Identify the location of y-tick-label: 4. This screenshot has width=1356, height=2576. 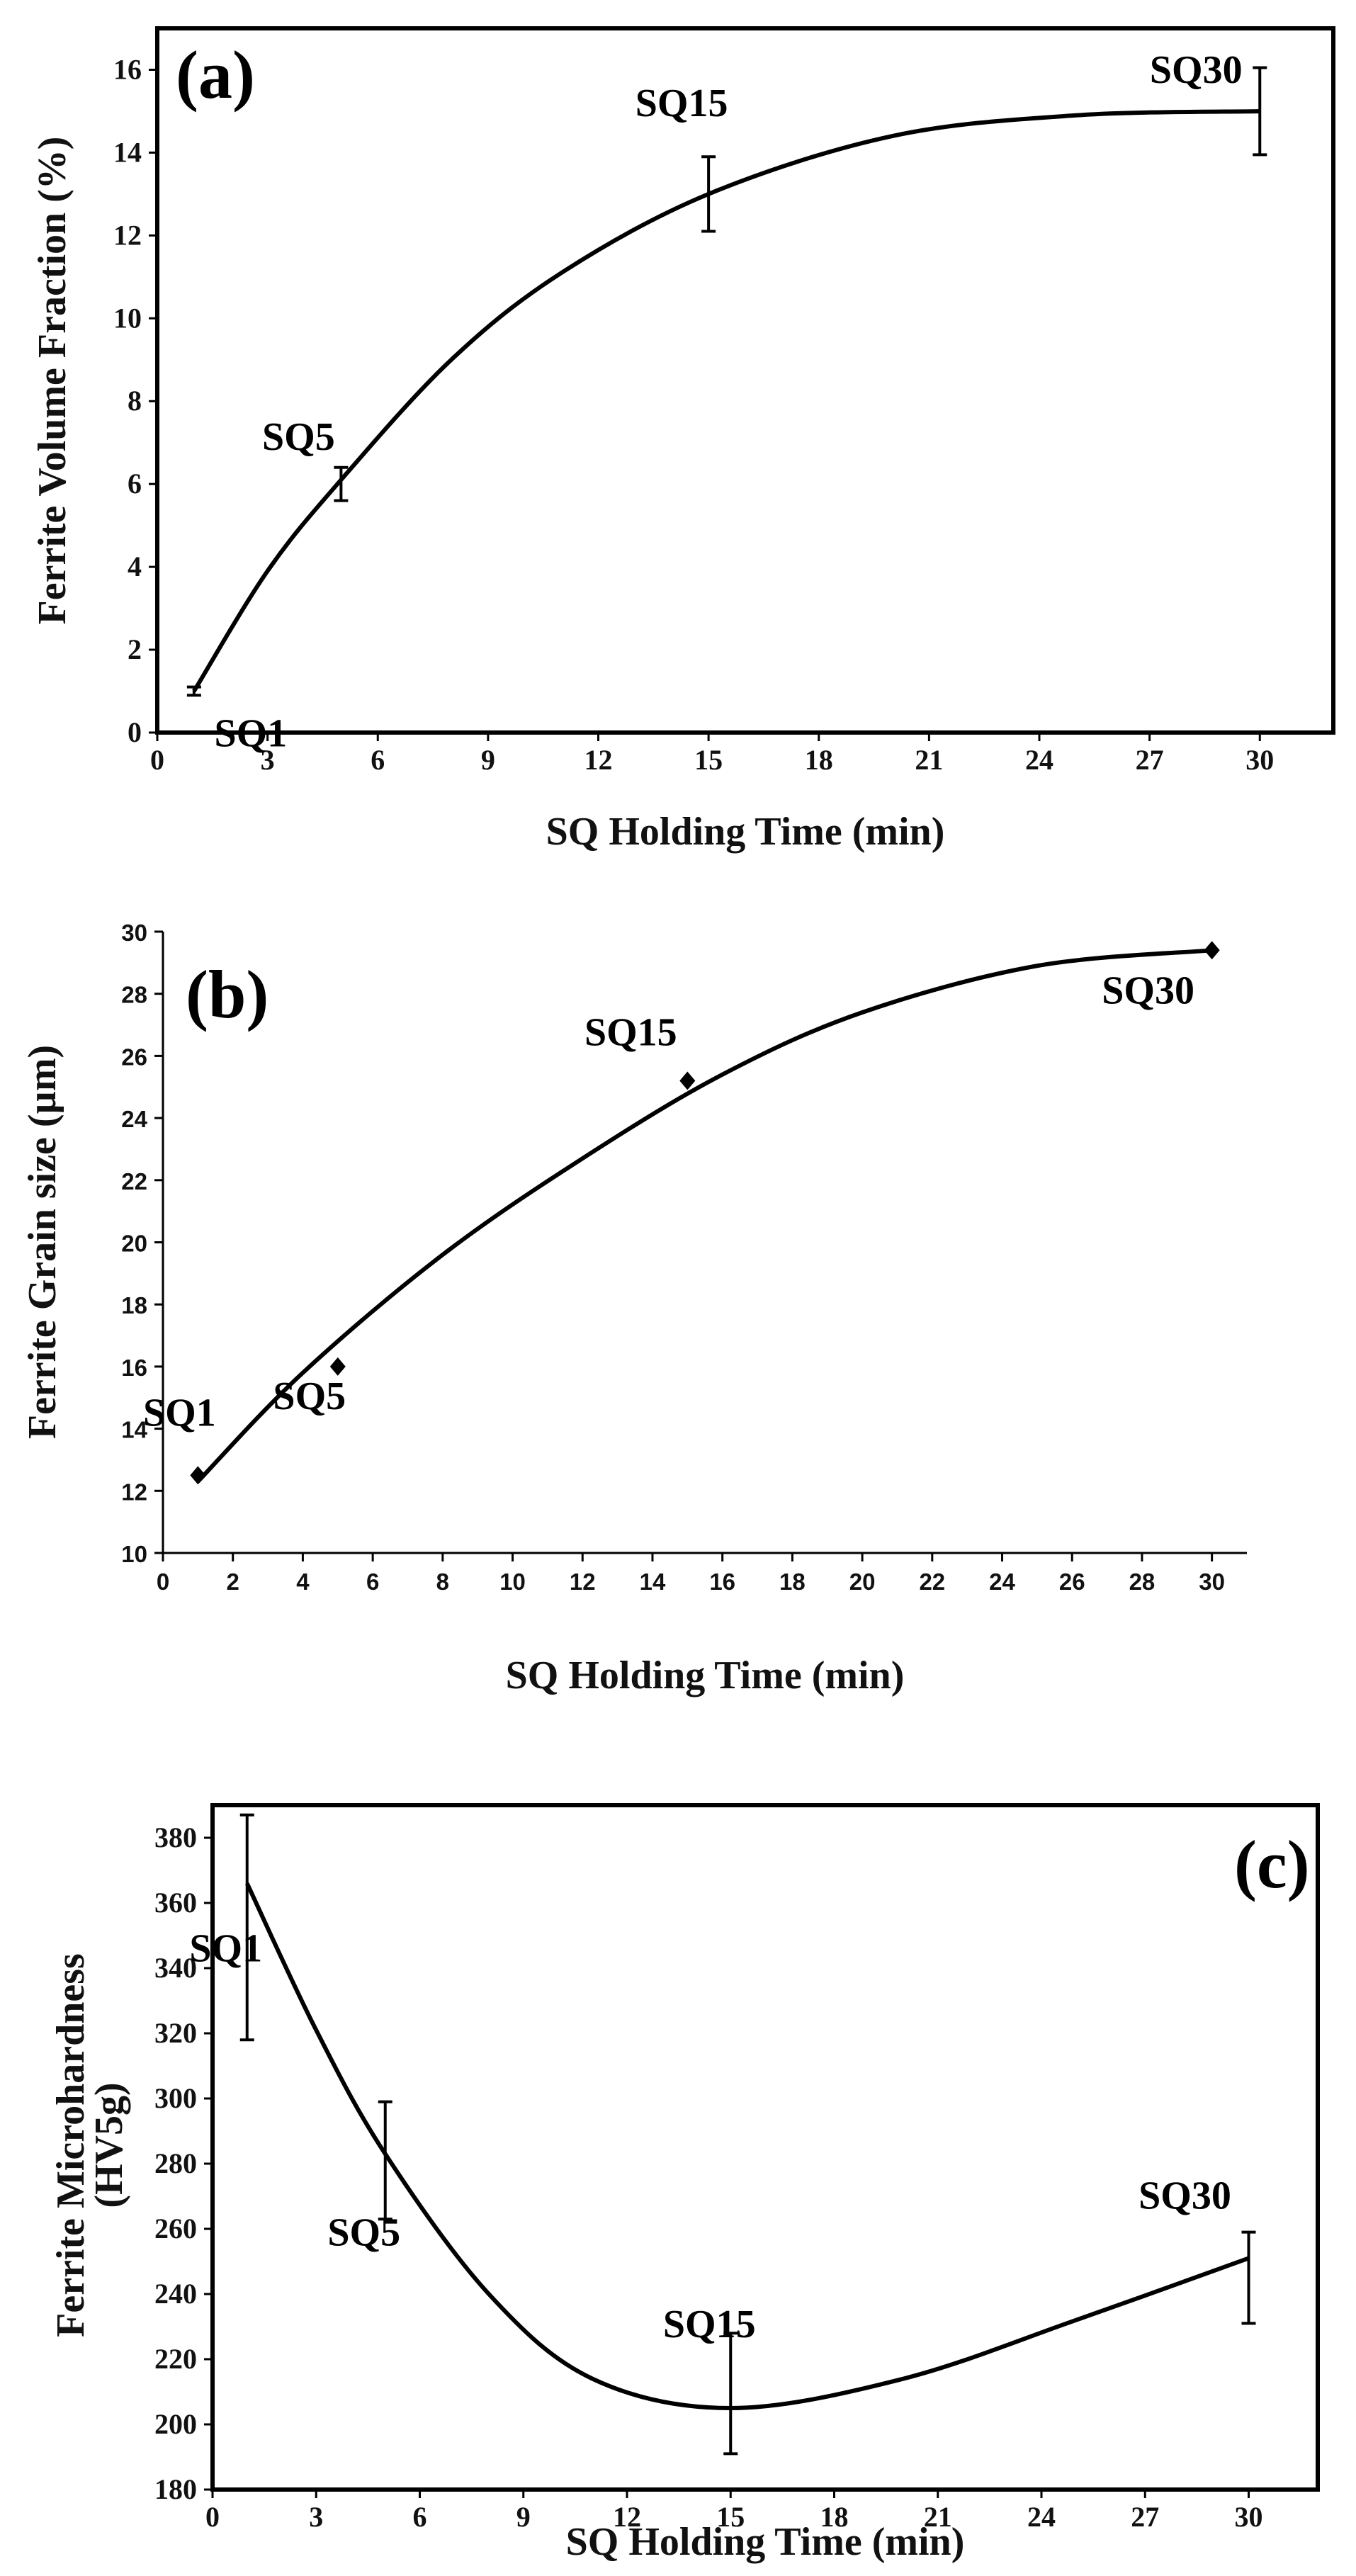
(135, 566).